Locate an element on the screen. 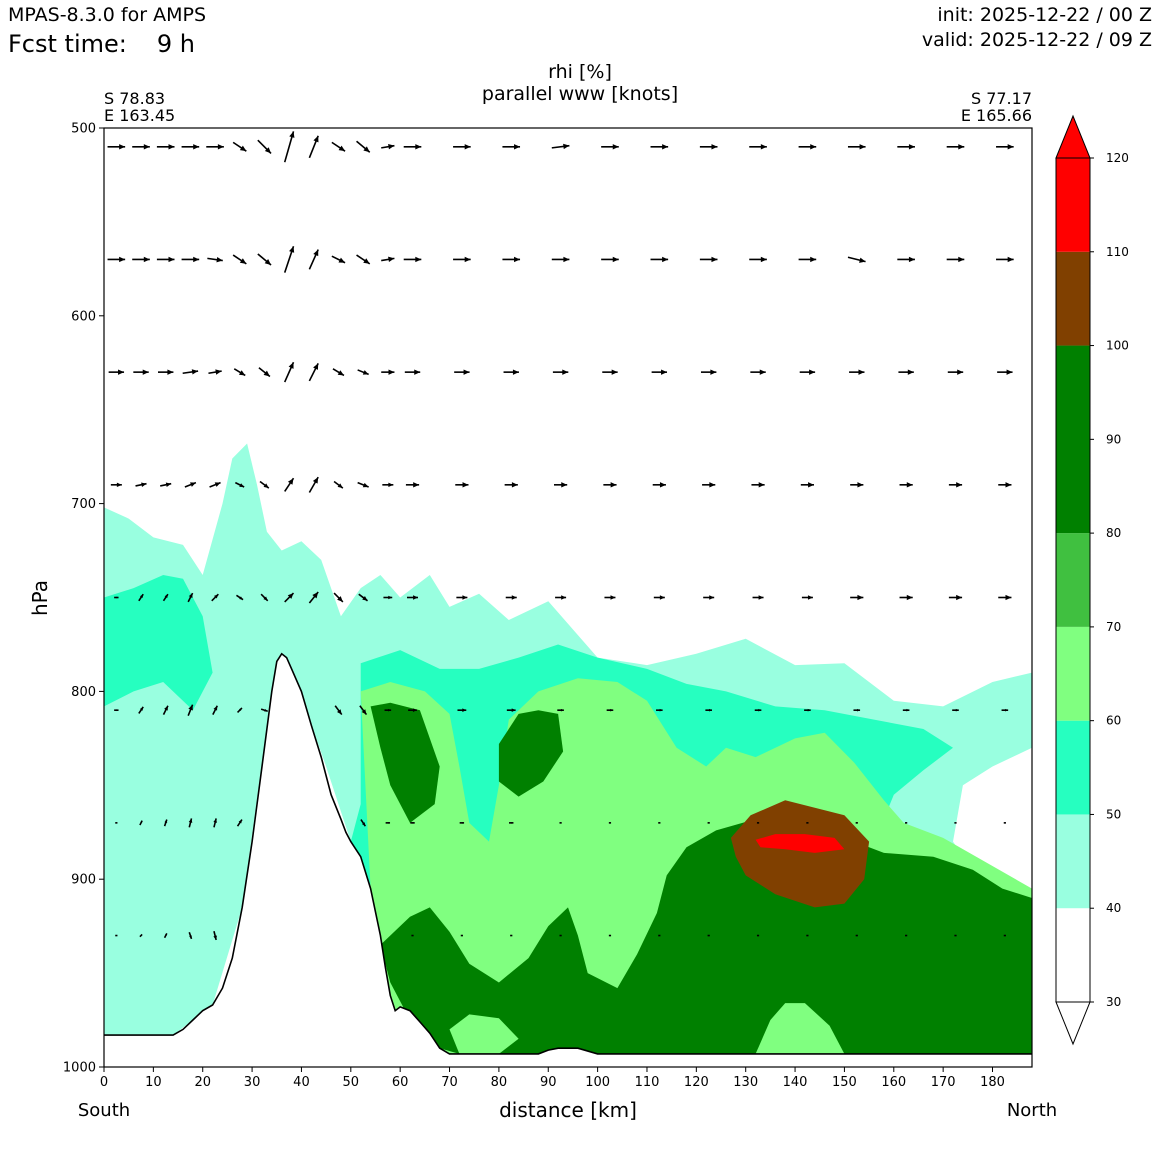 The width and height of the screenshot is (1160, 1160). colorbar-tick-label: 70 is located at coordinates (1113, 627).